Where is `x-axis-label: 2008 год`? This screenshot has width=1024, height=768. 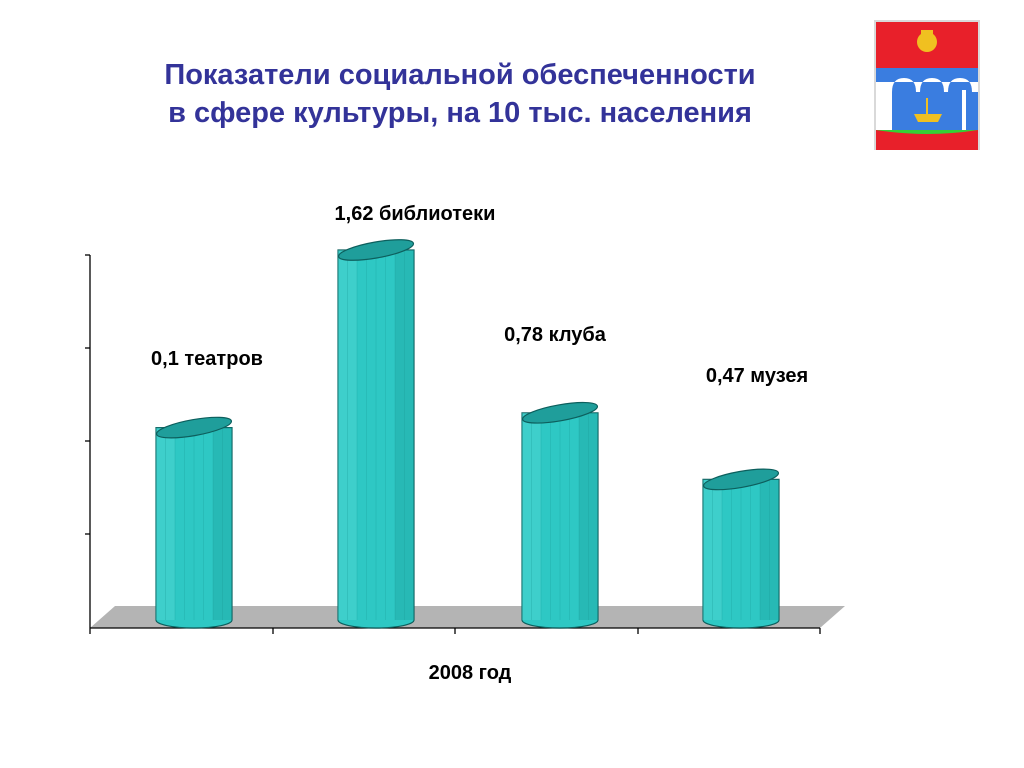
x-axis-label: 2008 год is located at coordinates (470, 673).